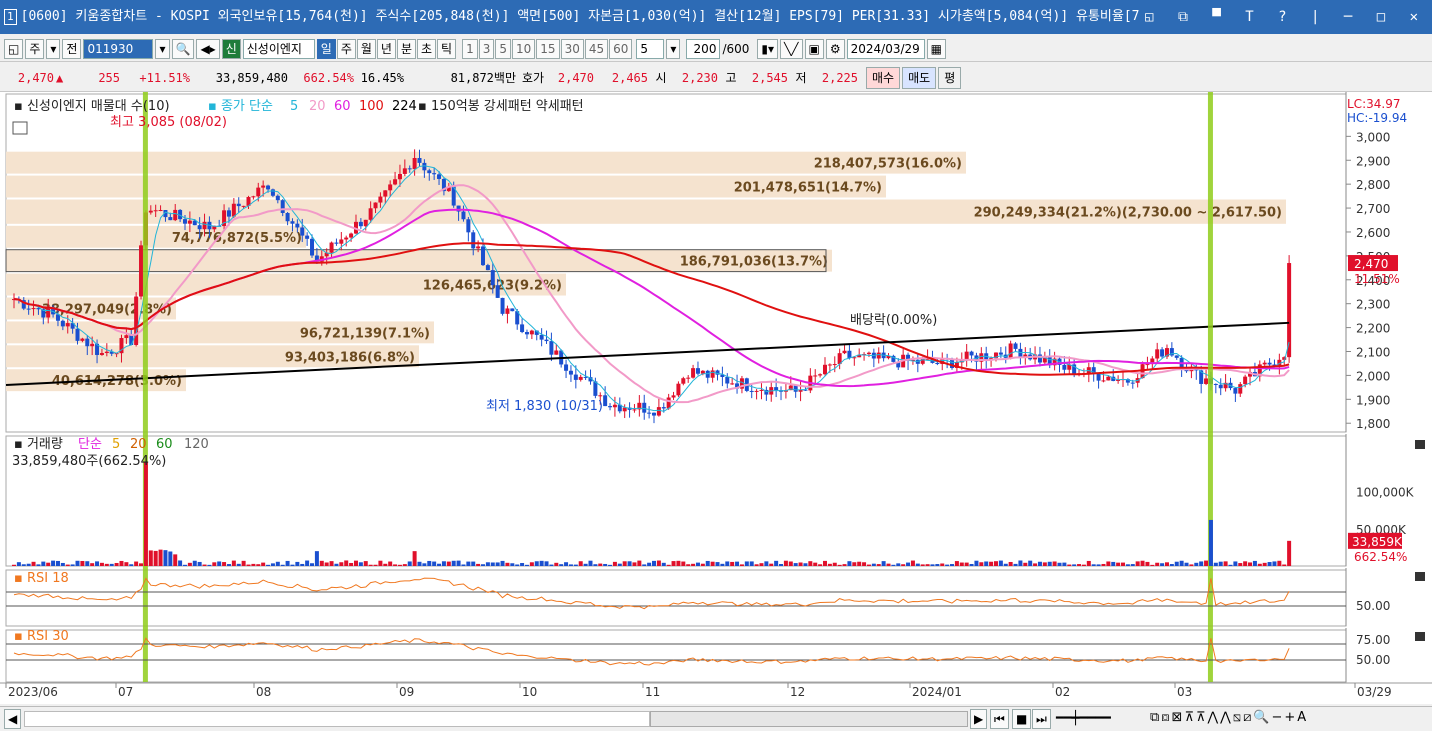 Image resolution: width=1432 pixels, height=731 pixels. I want to click on search-icon: 🔍, so click(183, 48).